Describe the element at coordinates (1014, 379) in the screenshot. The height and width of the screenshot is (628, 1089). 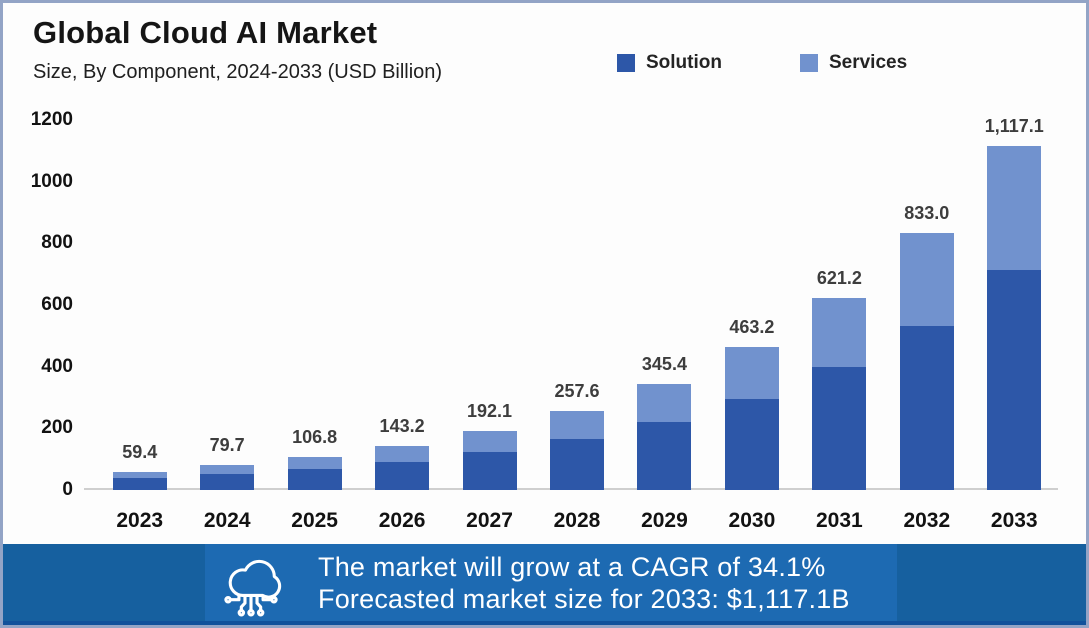
I see `bar-2033-solution-segment` at that location.